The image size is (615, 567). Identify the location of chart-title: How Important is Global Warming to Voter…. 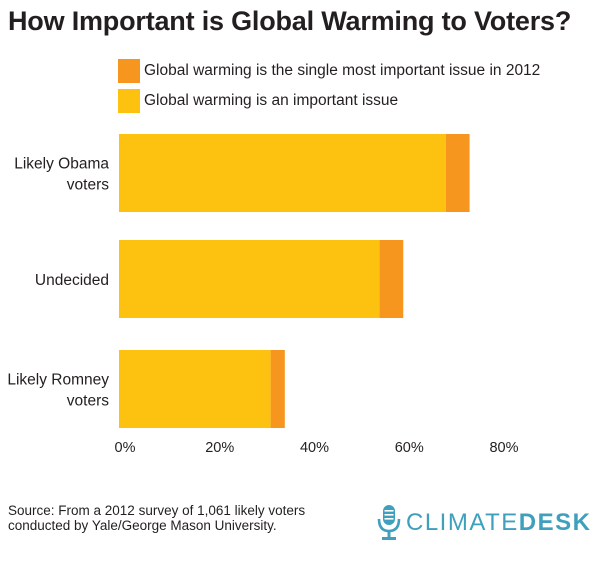
(290, 21).